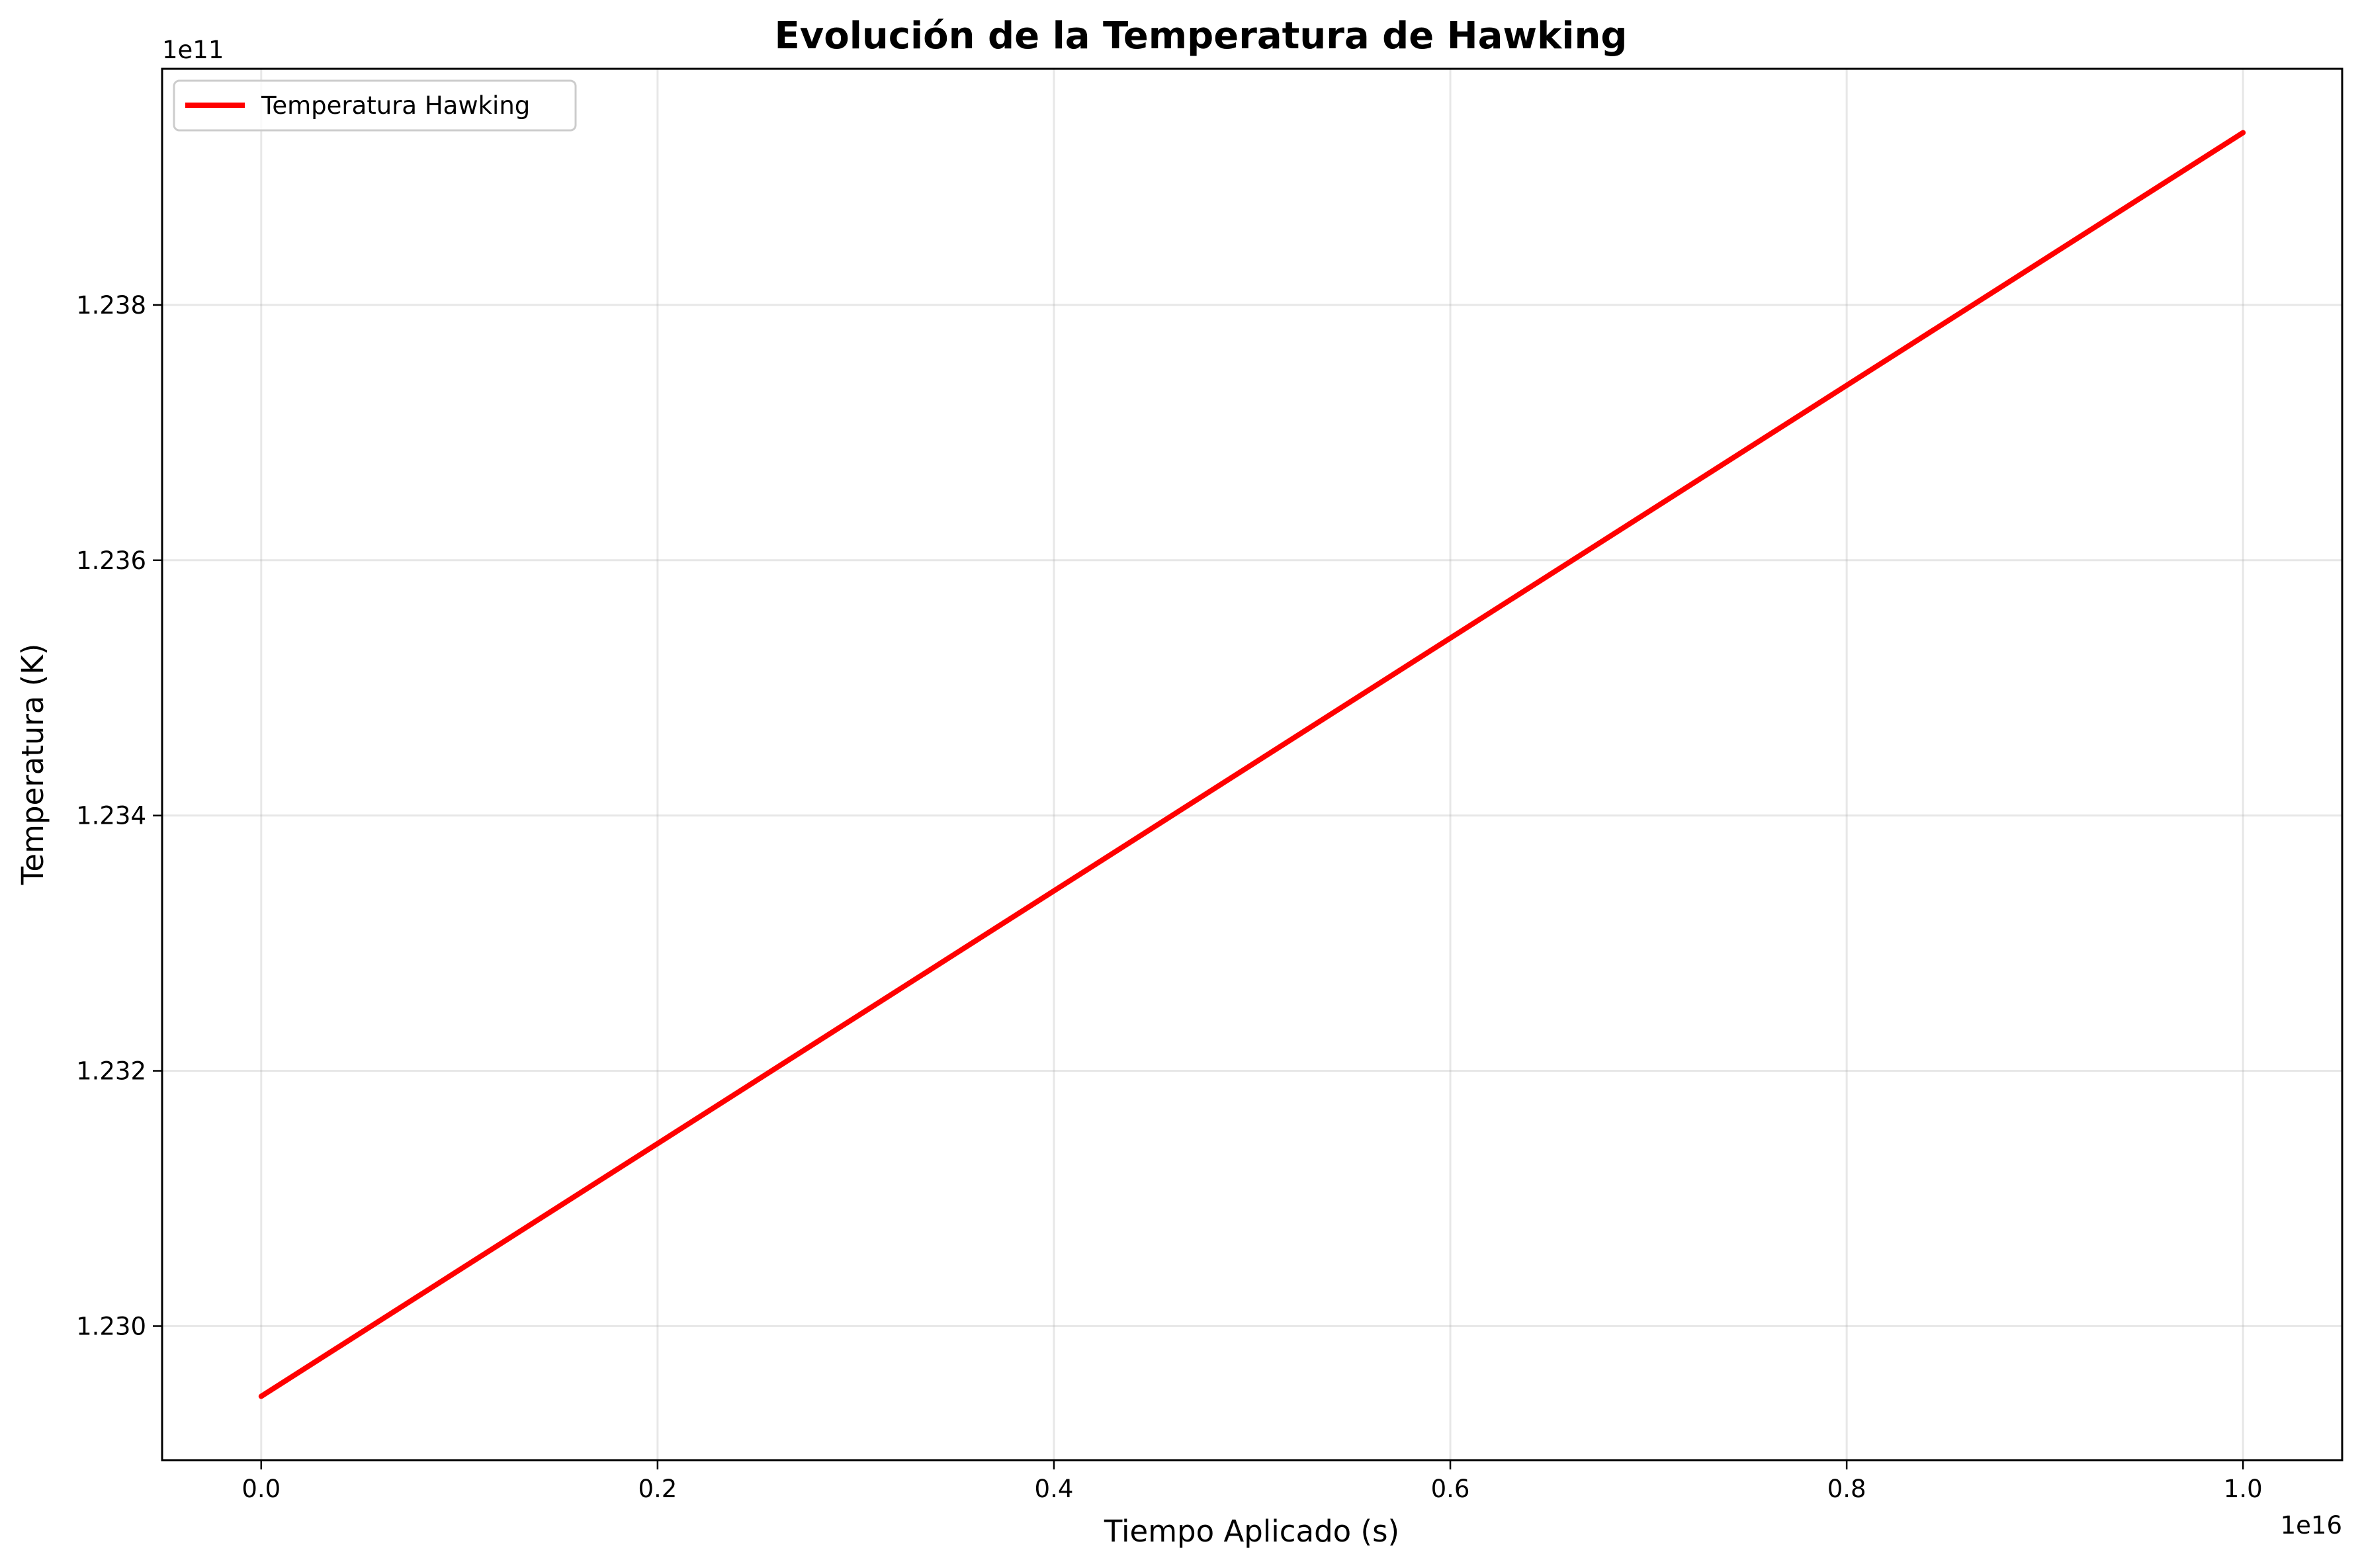 The width and height of the screenshot is (2362, 1568). What do you see at coordinates (2243, 1489) in the screenshot?
I see `x-tick-label: 1.0` at bounding box center [2243, 1489].